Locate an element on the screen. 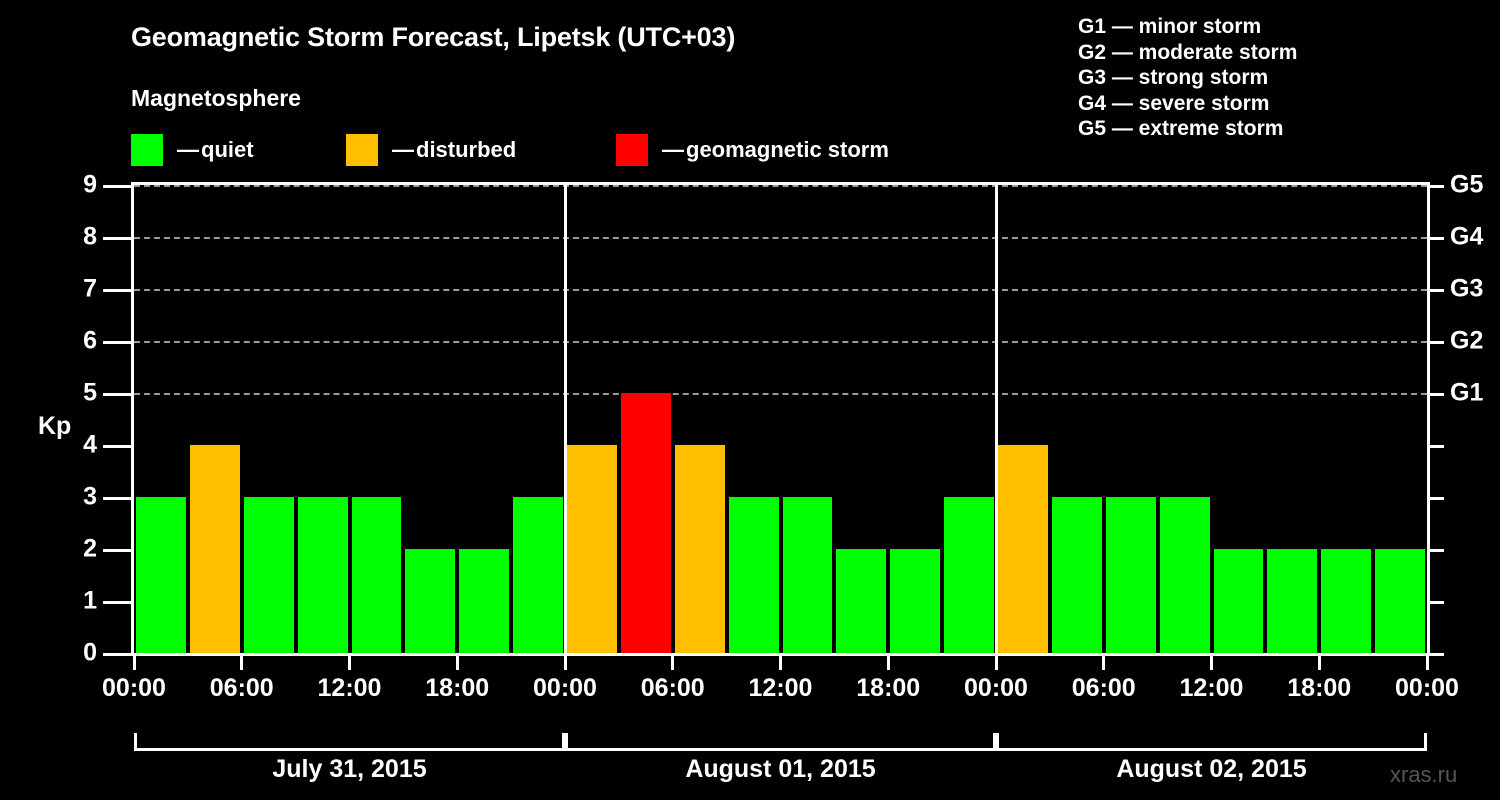  legend-label-quiet: quiet is located at coordinates (227, 149).